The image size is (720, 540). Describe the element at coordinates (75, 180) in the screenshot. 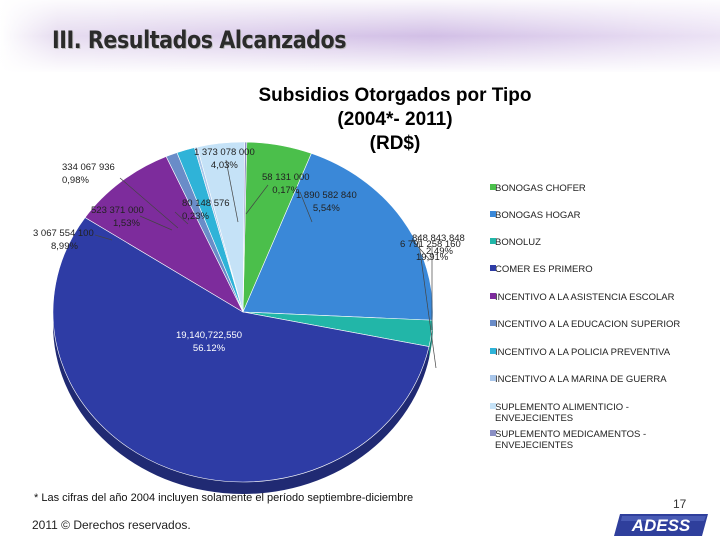

I see `data-label-percent: 0,98%` at that location.